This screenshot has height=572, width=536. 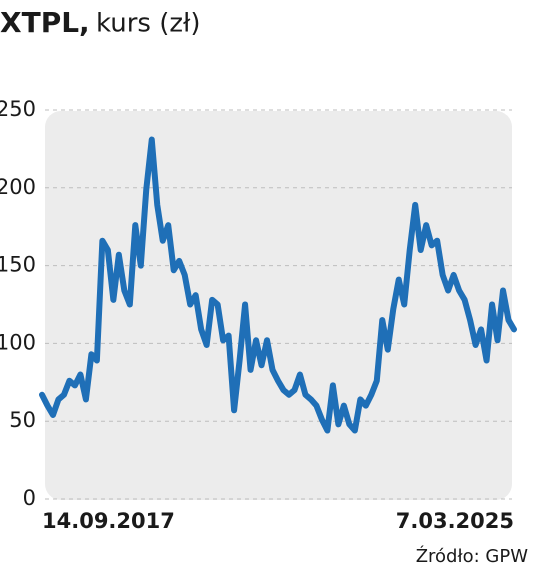 What do you see at coordinates (18, 109) in the screenshot?
I see `y-tick-label: 250` at bounding box center [18, 109].